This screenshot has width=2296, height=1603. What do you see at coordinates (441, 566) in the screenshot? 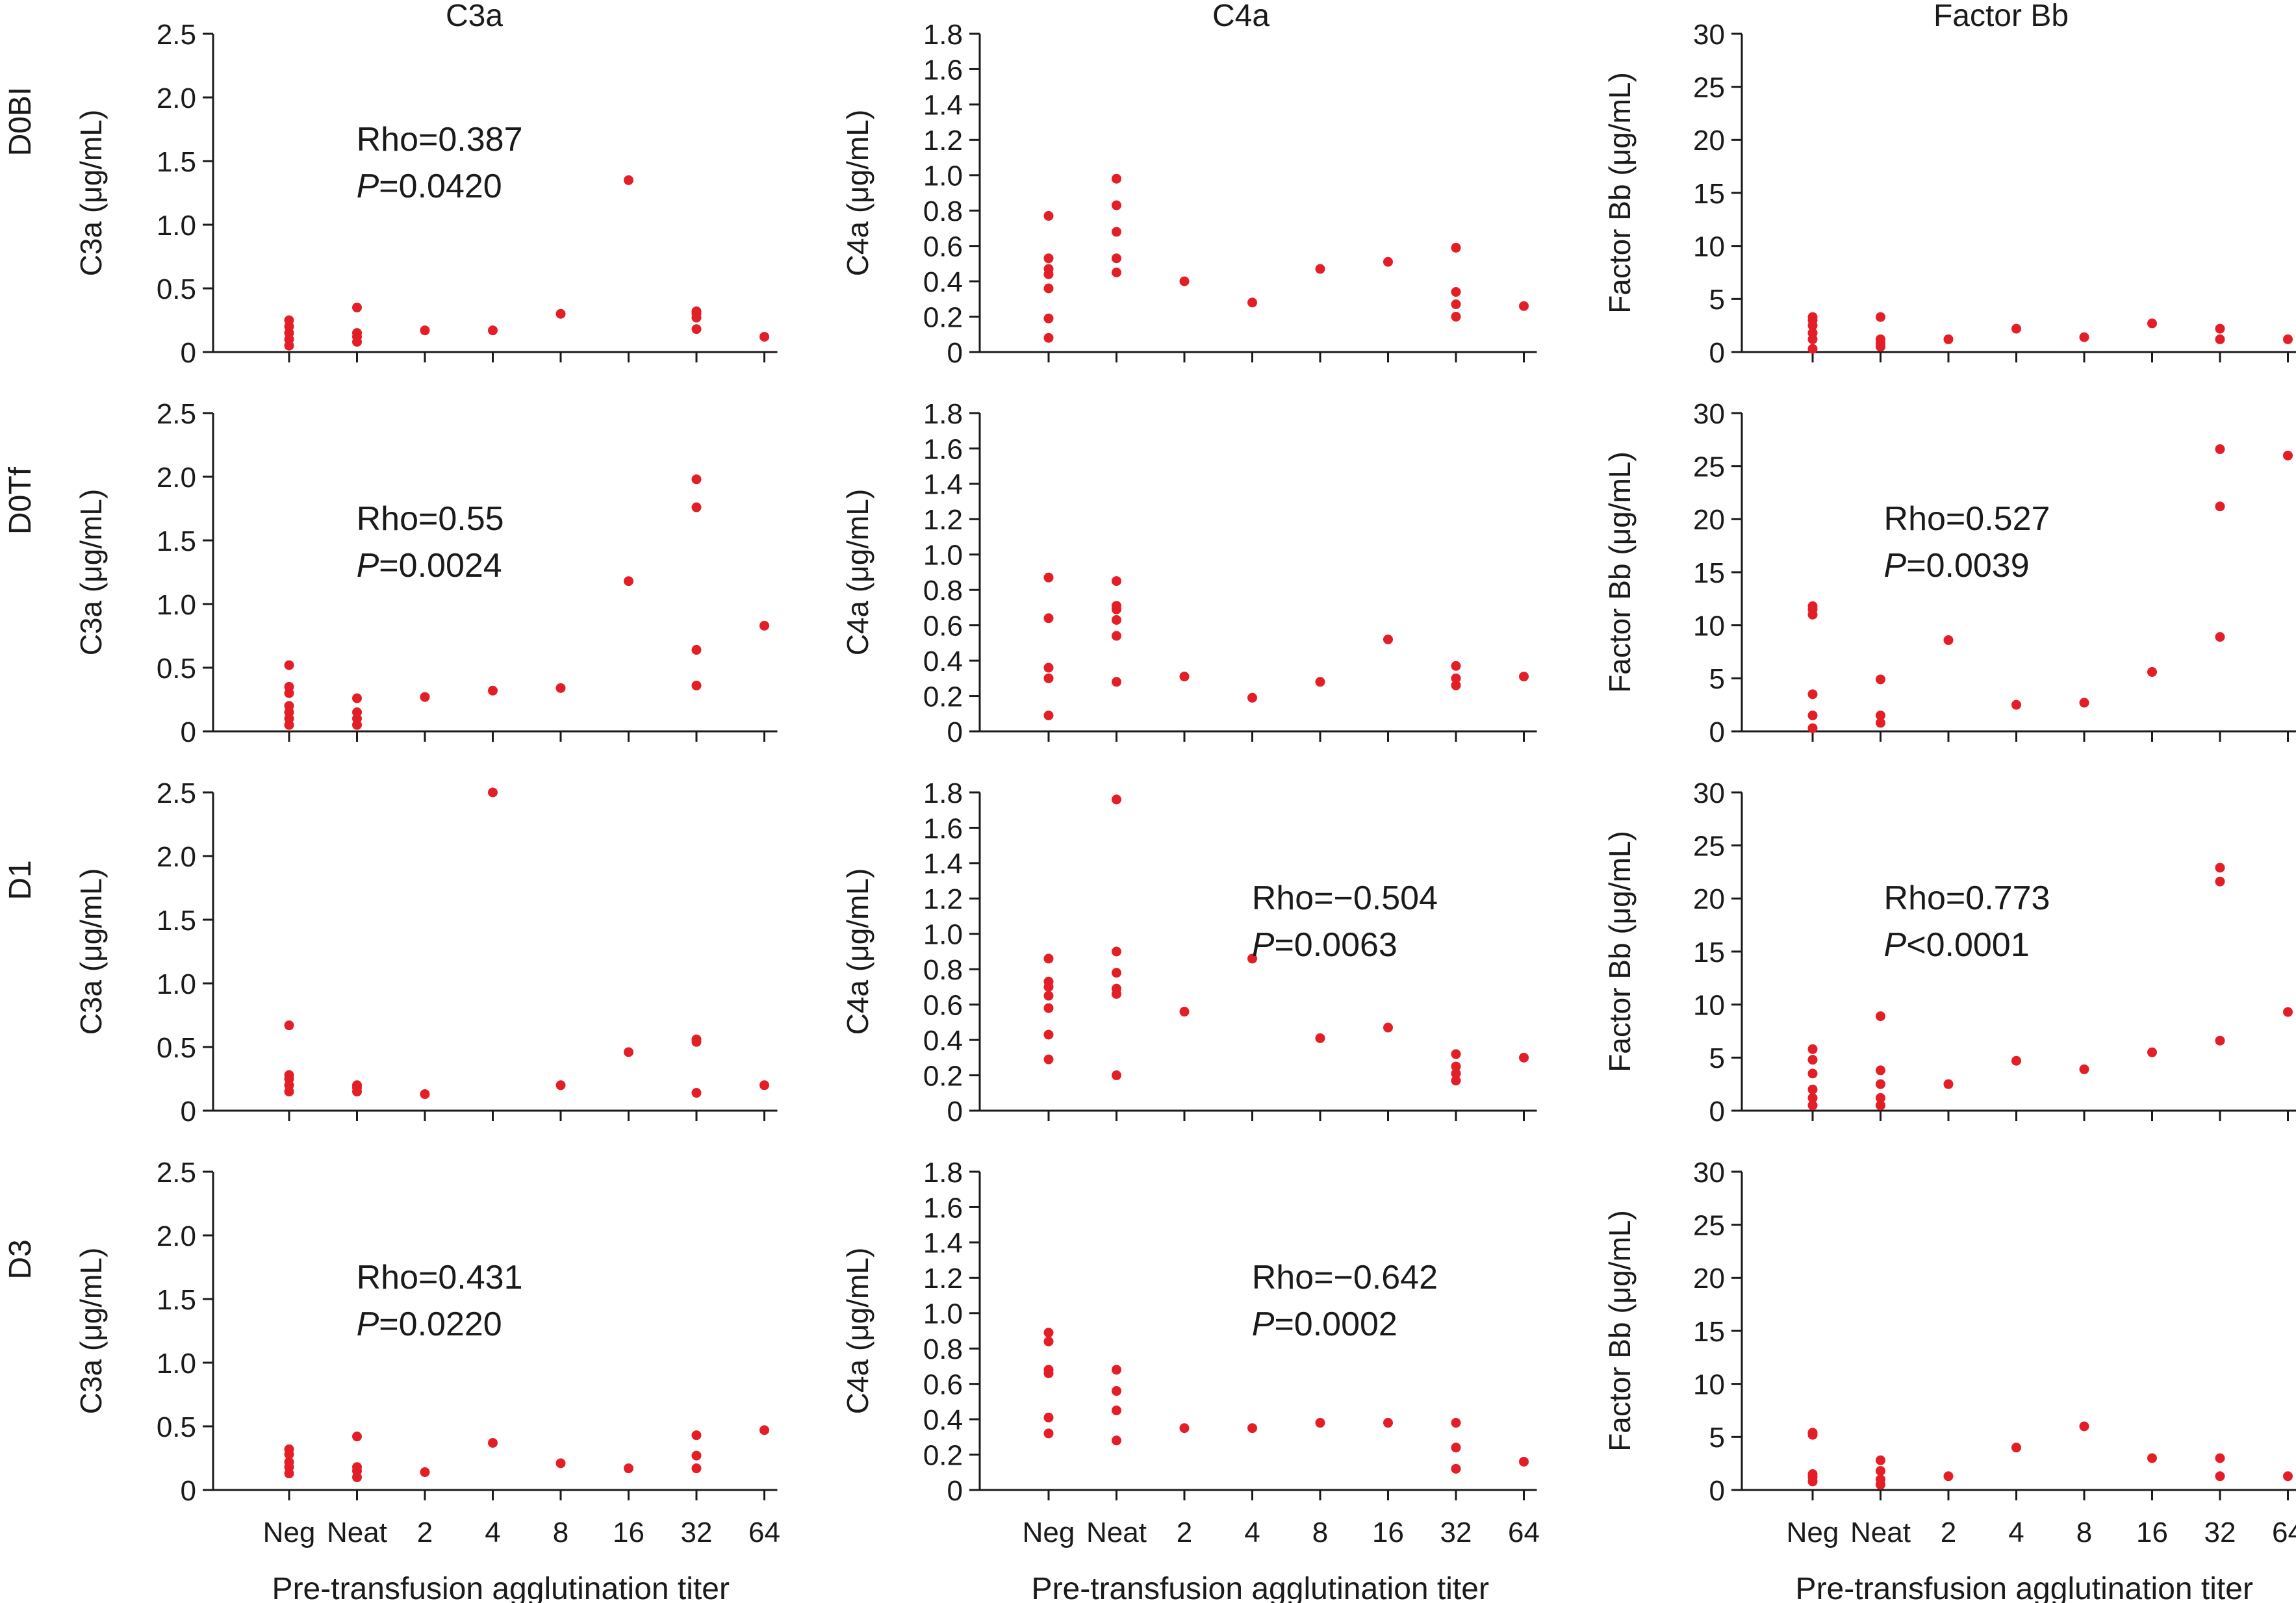
I see `p-value: =0.0024` at bounding box center [441, 566].